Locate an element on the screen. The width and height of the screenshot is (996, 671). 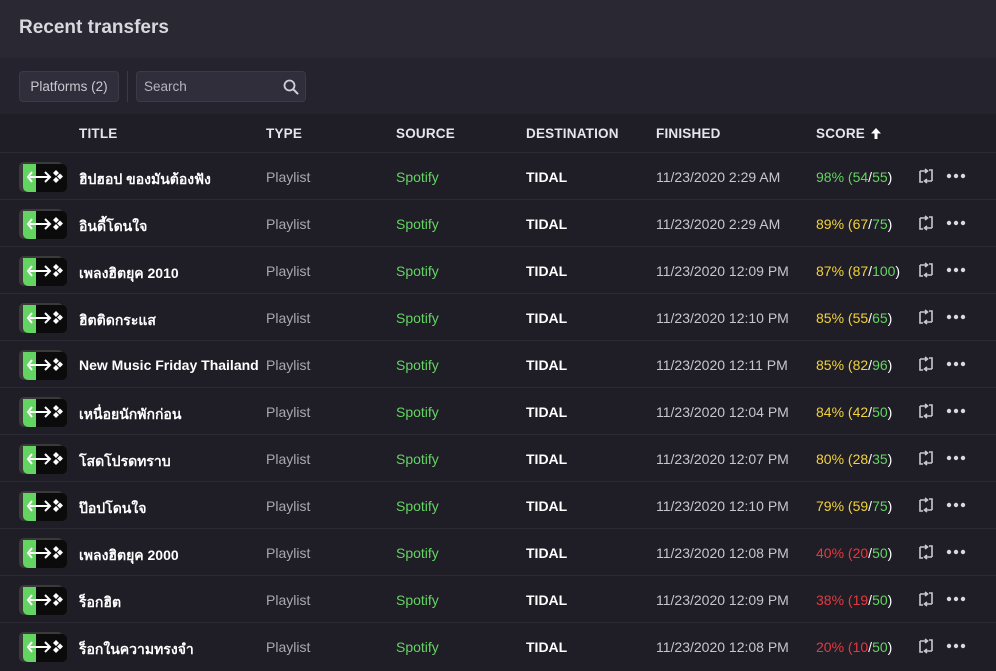
transfer-score: 38% (19/50) is located at coordinates (854, 600).